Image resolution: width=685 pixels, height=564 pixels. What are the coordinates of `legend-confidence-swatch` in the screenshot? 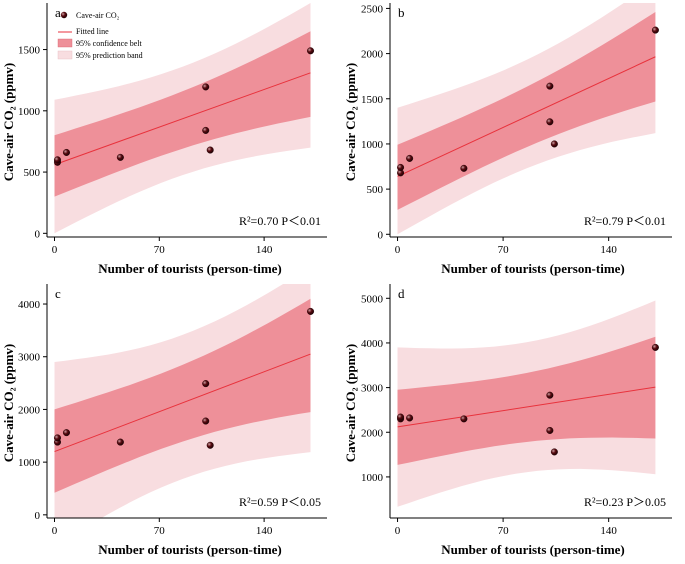 It's located at (65, 43).